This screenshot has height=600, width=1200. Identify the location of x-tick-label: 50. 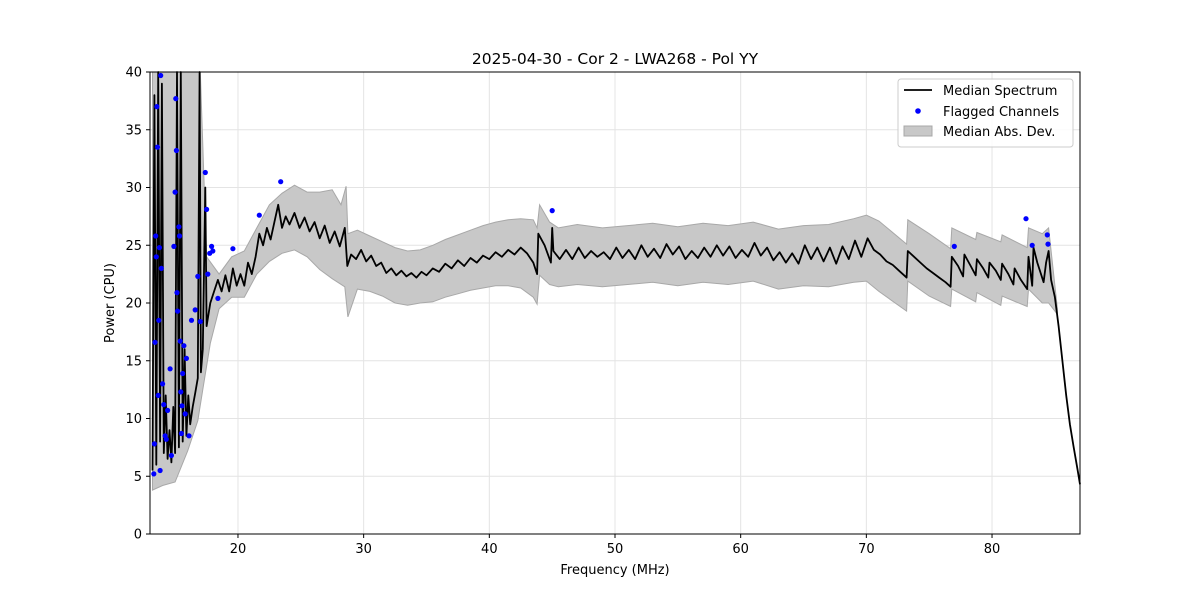
(615, 549).